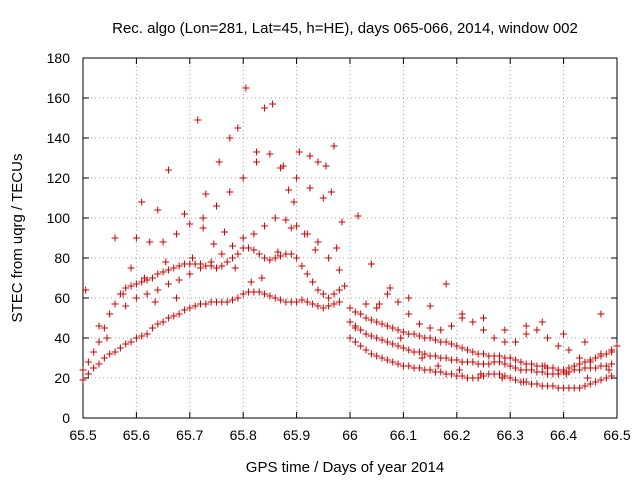 The width and height of the screenshot is (640, 480). Describe the element at coordinates (82, 435) in the screenshot. I see `x-tick-label: 65.5` at that location.